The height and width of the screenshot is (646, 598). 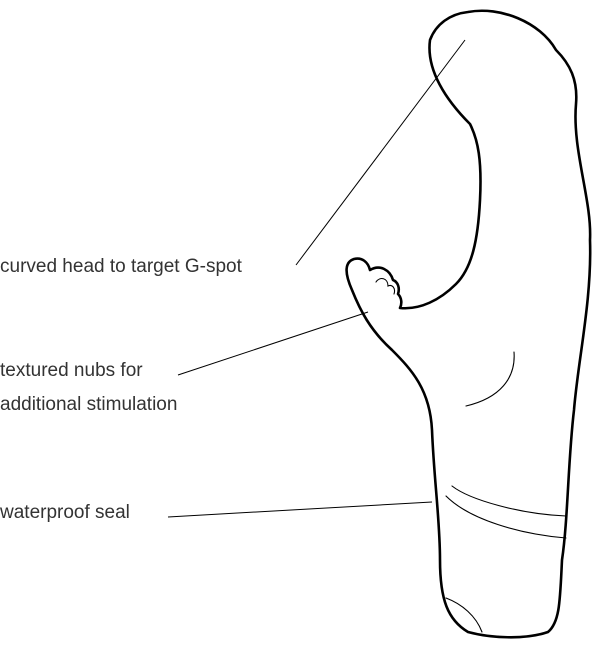 I want to click on label-textured-nubs-line1: textured nubs for, so click(x=71, y=370).